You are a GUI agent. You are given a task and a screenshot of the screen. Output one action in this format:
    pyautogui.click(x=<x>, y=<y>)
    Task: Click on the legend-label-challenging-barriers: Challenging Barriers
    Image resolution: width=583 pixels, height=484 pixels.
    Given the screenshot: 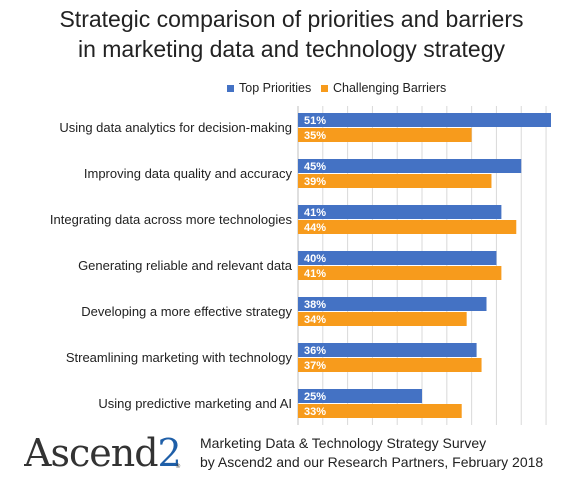 What is the action you would take?
    pyautogui.click(x=389, y=88)
    